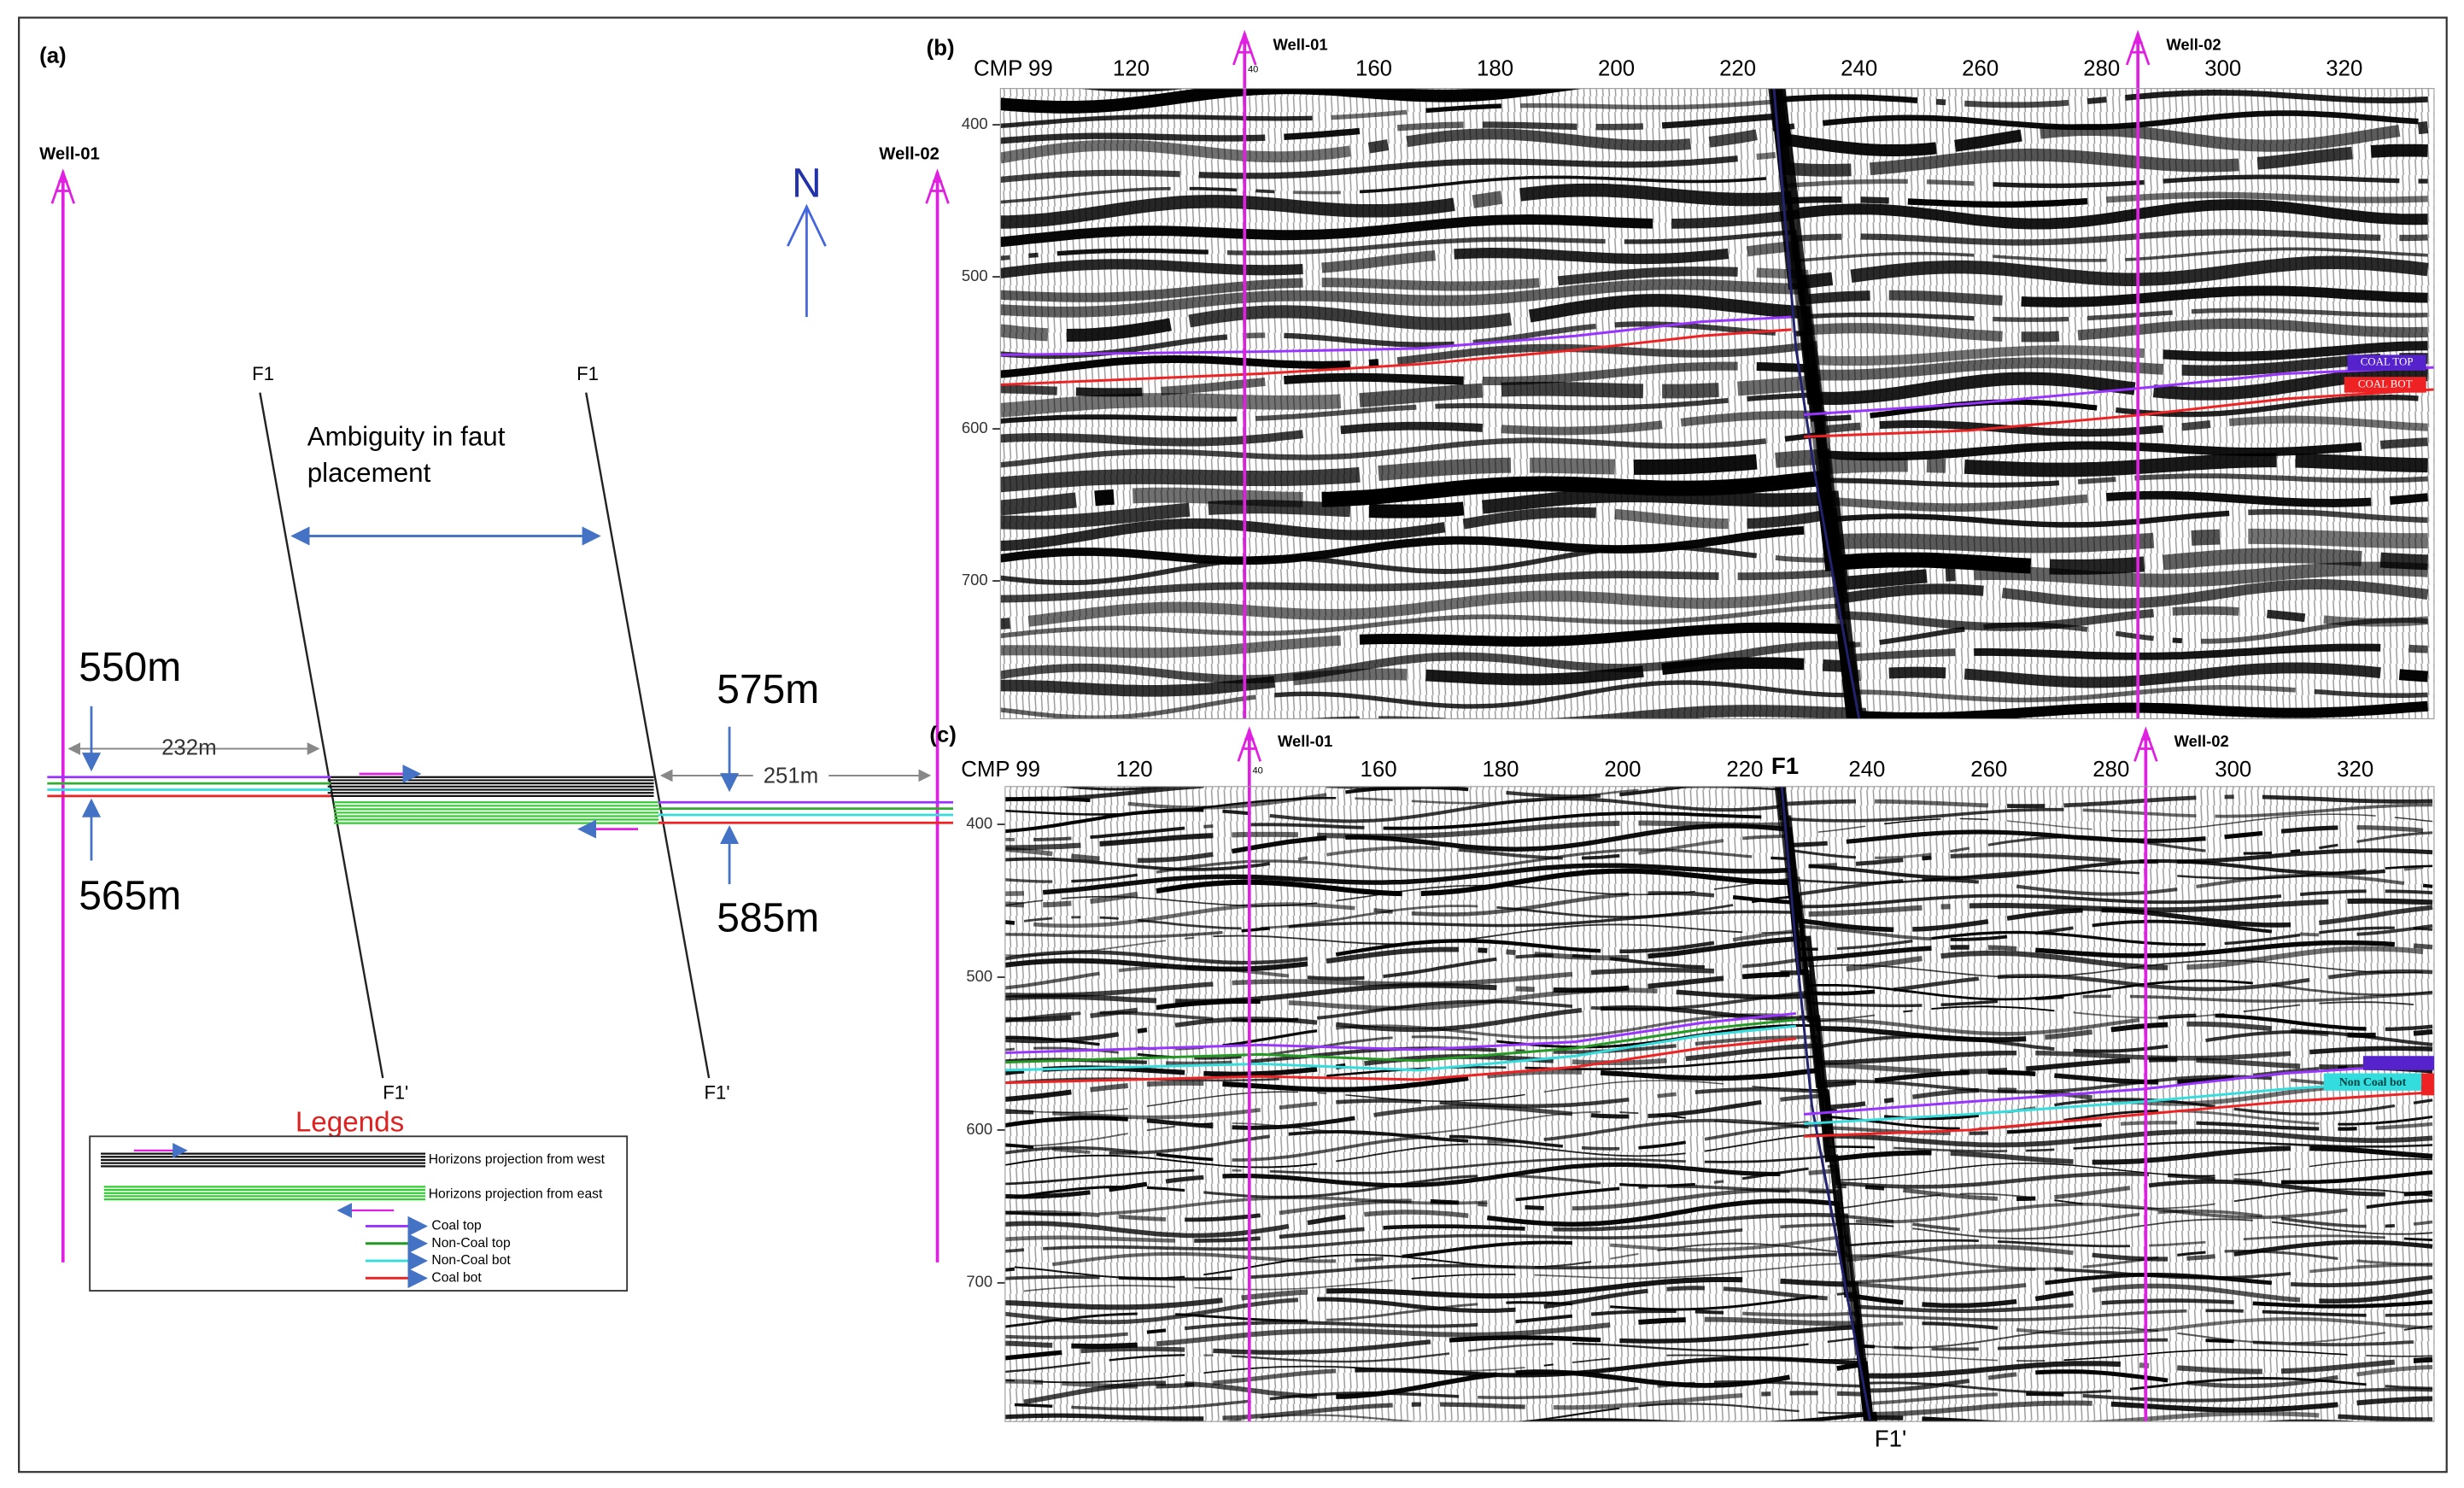 This screenshot has width=2464, height=1488. I want to click on depth-label: 575m, so click(768, 689).